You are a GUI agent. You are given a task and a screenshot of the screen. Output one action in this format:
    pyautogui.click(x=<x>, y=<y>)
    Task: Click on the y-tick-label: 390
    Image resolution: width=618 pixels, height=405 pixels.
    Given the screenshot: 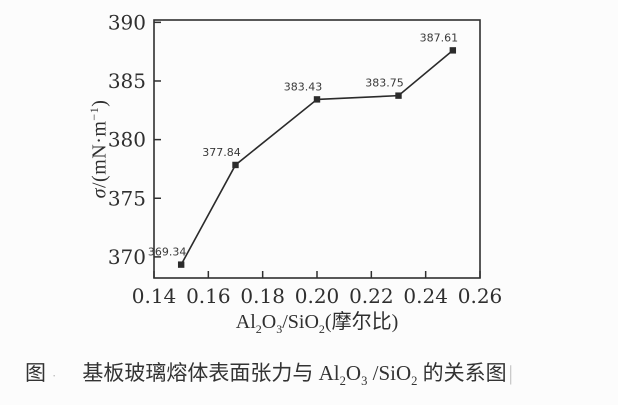 What is the action you would take?
    pyautogui.click(x=127, y=22)
    